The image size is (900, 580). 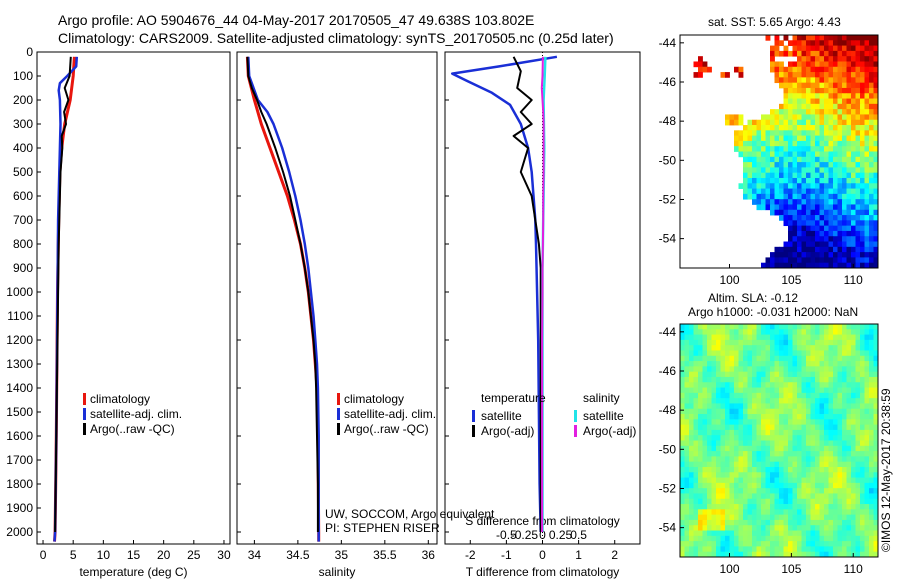 What do you see at coordinates (668, 43) in the screenshot?
I see `sst-map-ytick-label: -44` at bounding box center [668, 43].